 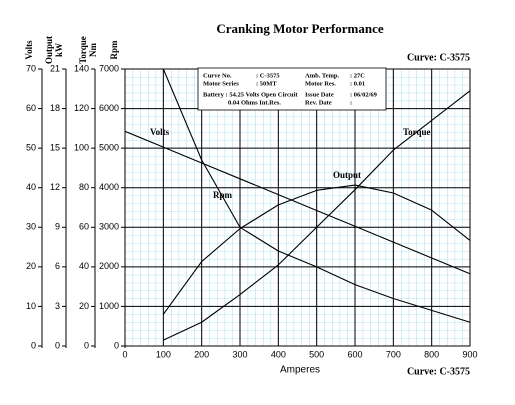 I want to click on info-text: Rev. Date, so click(x=318, y=102).